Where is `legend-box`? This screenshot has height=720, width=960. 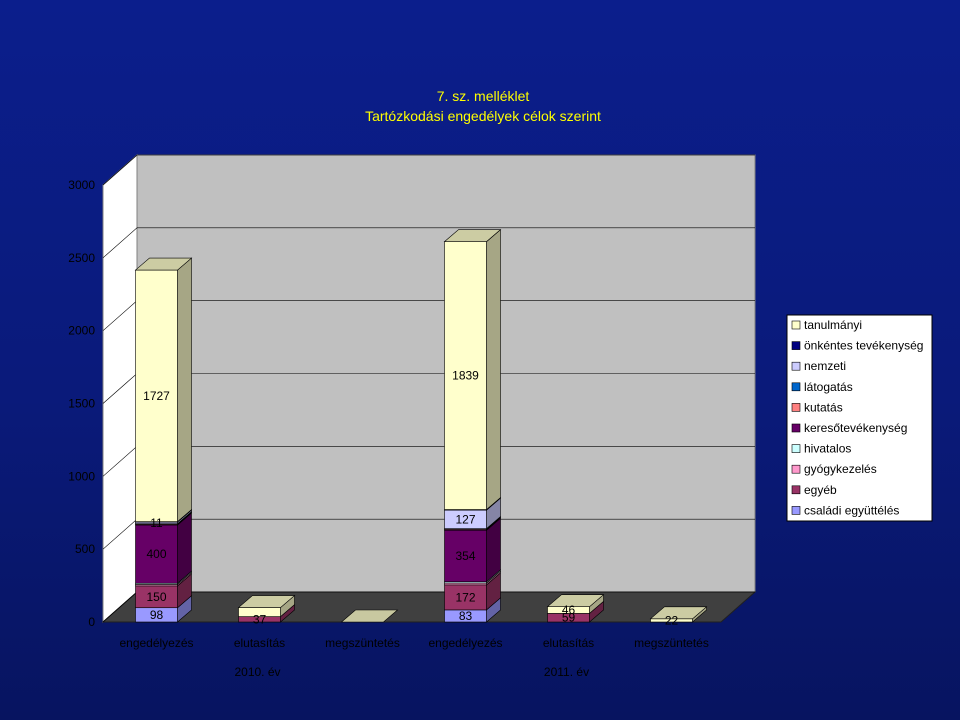
legend-box is located at coordinates (859, 418).